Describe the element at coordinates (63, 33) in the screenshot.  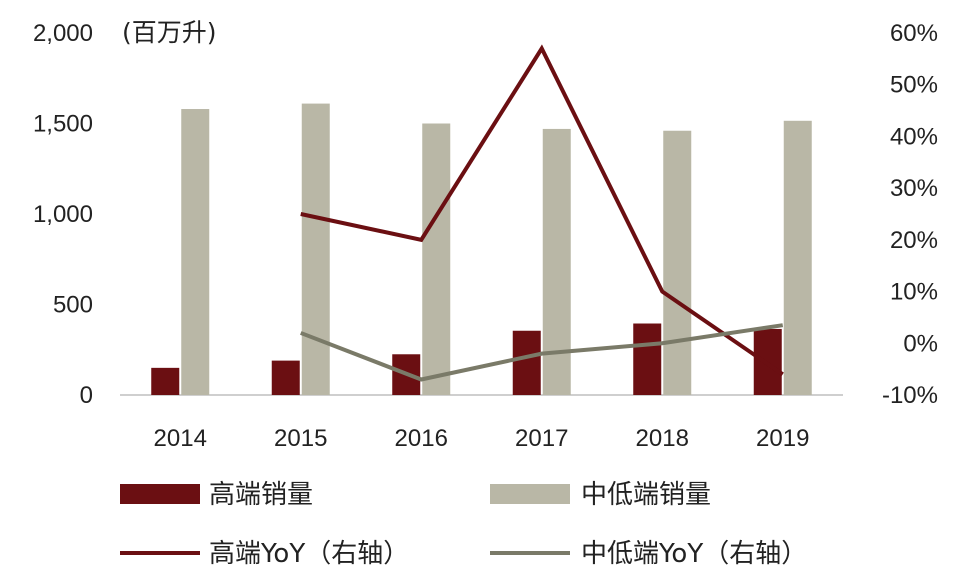
I see `left-tick-label: 2,000` at that location.